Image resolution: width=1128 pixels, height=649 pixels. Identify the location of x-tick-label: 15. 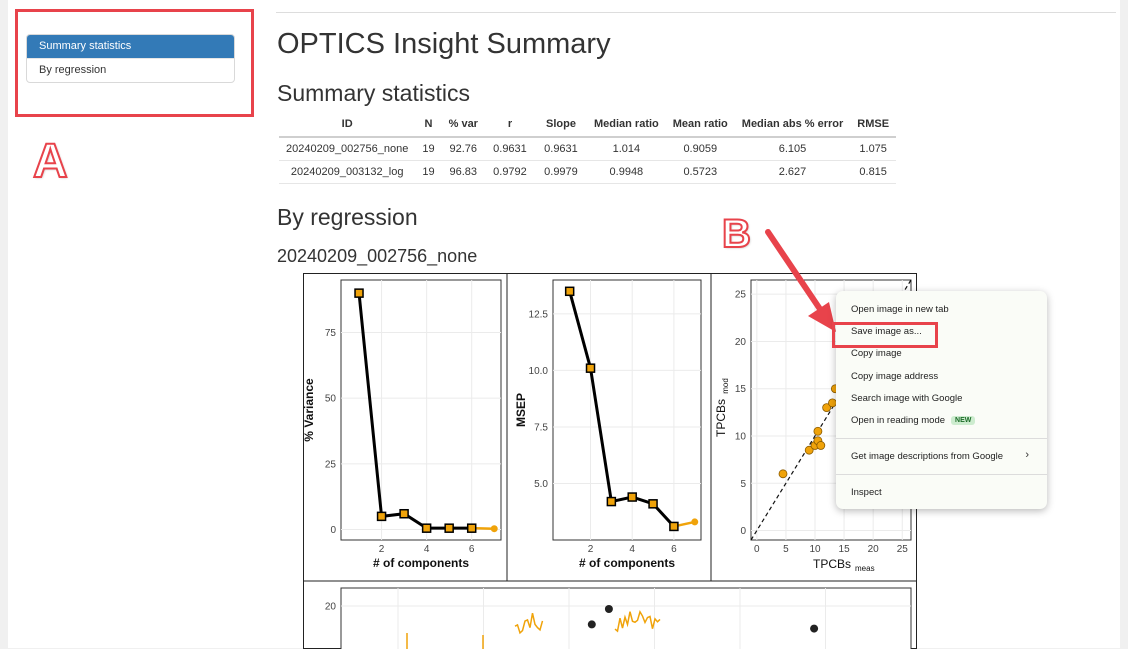
(845, 549).